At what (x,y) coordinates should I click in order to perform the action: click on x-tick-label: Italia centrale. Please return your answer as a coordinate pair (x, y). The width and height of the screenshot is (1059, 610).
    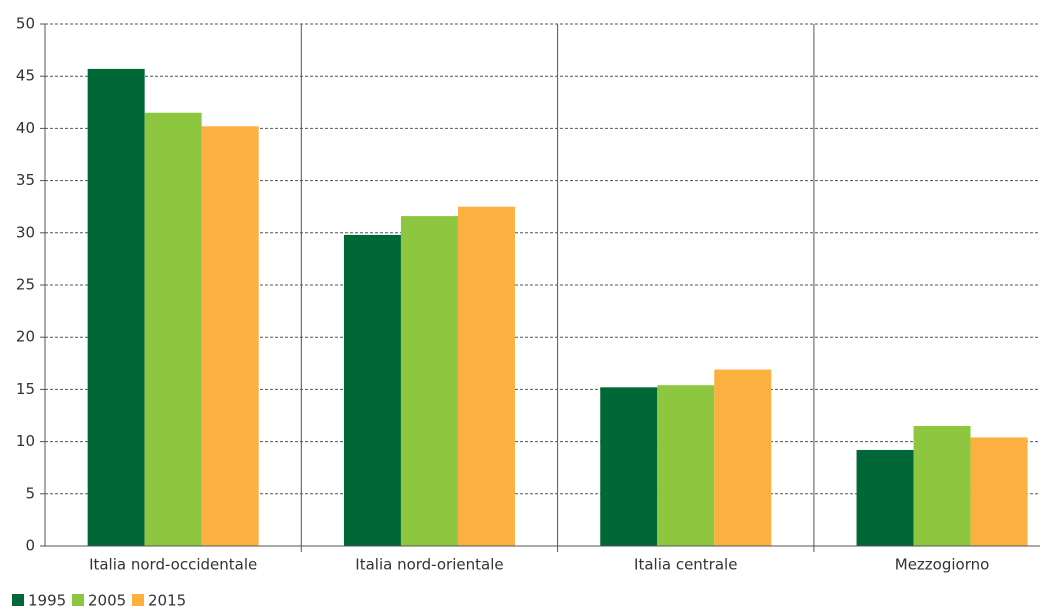
    Looking at the image, I should click on (685, 565).